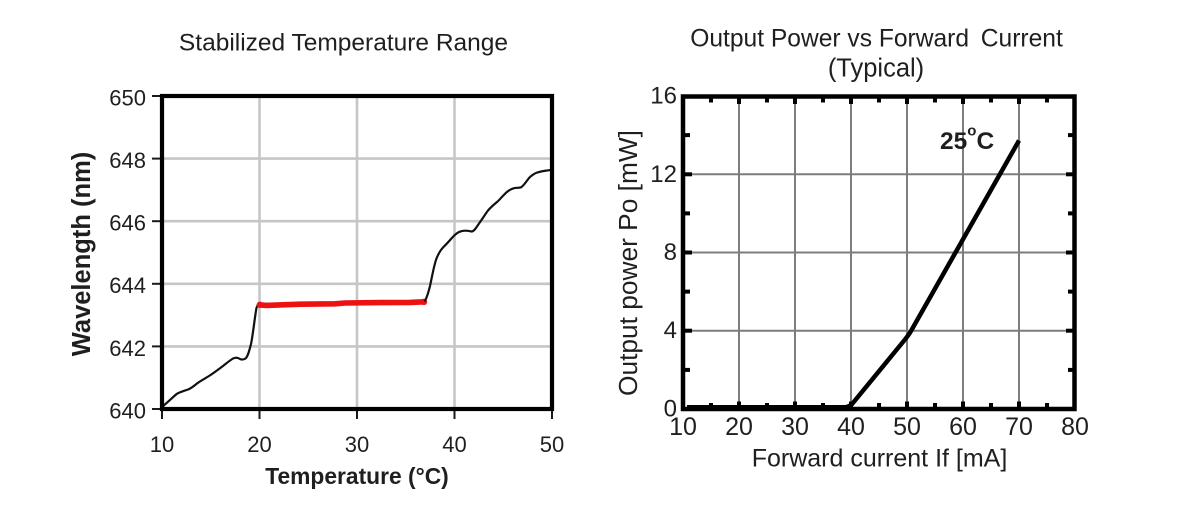 This screenshot has width=1186, height=518. Describe the element at coordinates (670, 252) in the screenshot. I see `svg-text: 8` at that location.